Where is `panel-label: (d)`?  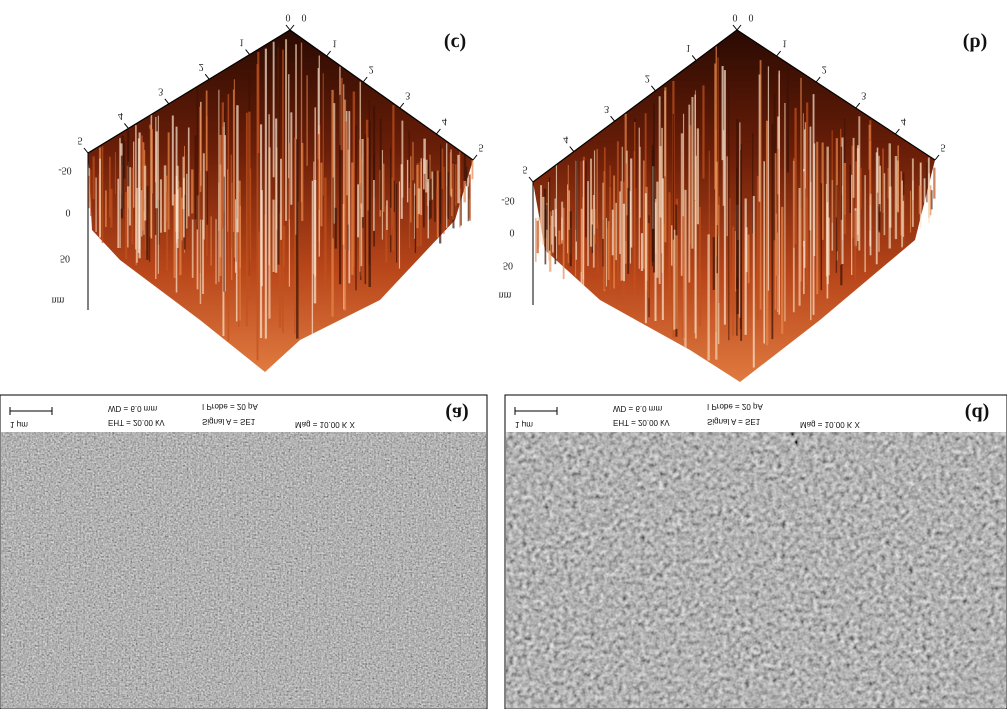 panel-label: (d) is located at coordinates (977, 413).